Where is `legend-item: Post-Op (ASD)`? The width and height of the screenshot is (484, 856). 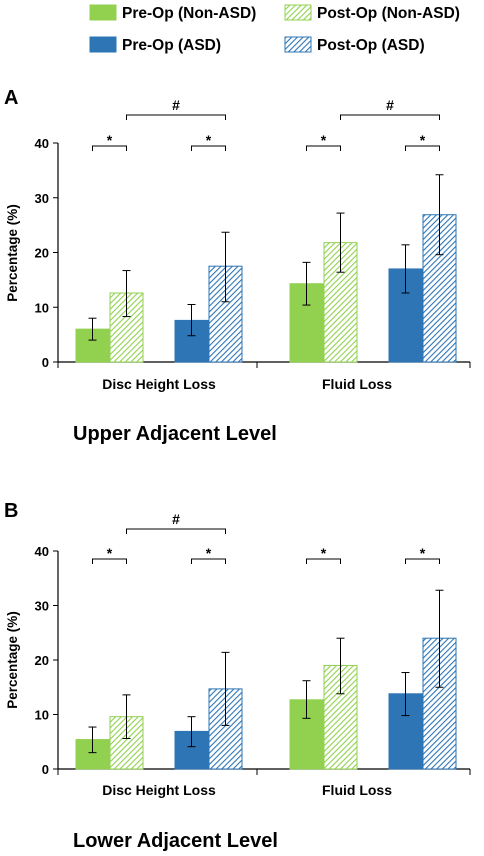
legend-item: Post-Op (ASD) is located at coordinates (354, 45).